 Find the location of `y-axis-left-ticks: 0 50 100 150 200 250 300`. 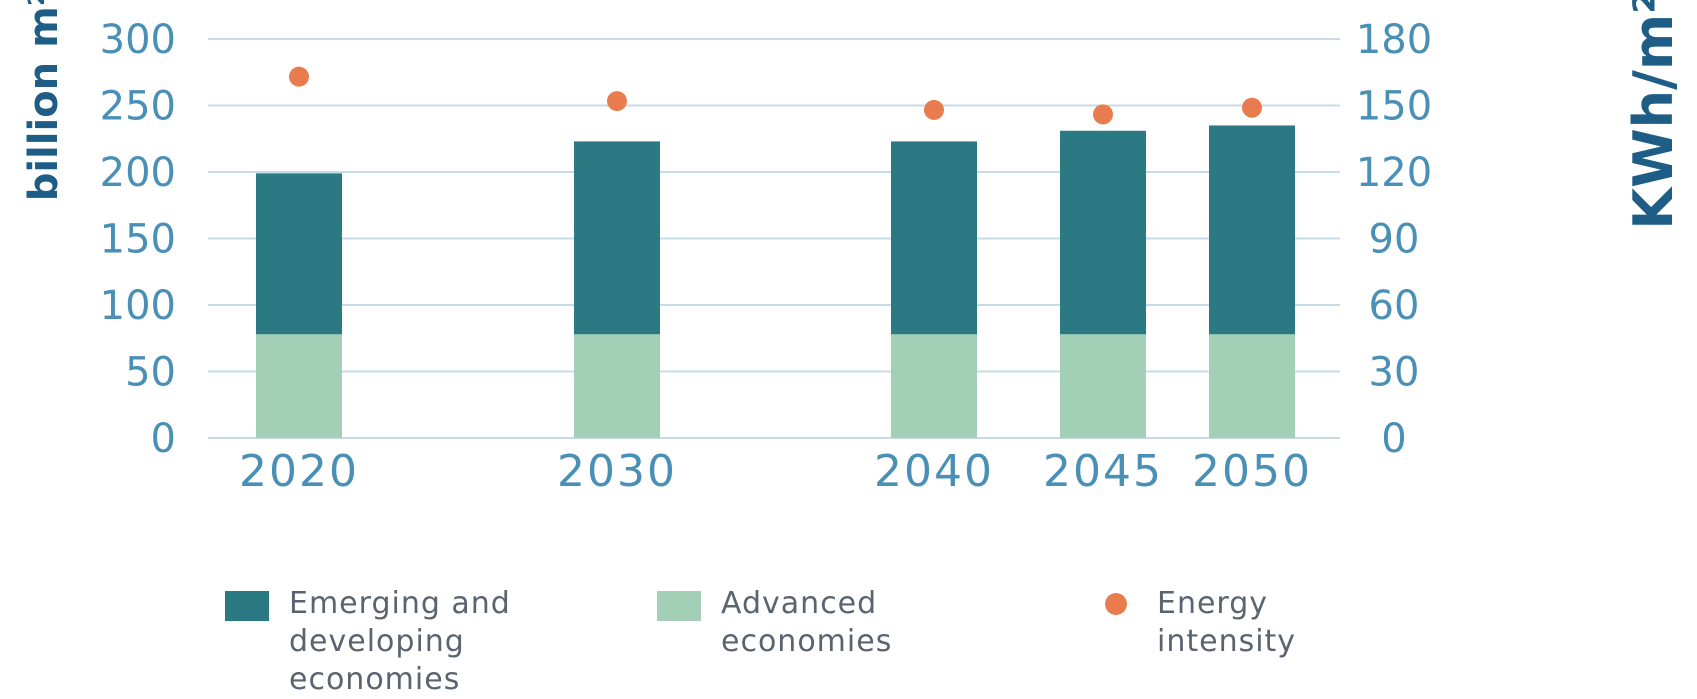

y-axis-left-ticks: 0 50 100 150 200 250 300 is located at coordinates (138, 239).